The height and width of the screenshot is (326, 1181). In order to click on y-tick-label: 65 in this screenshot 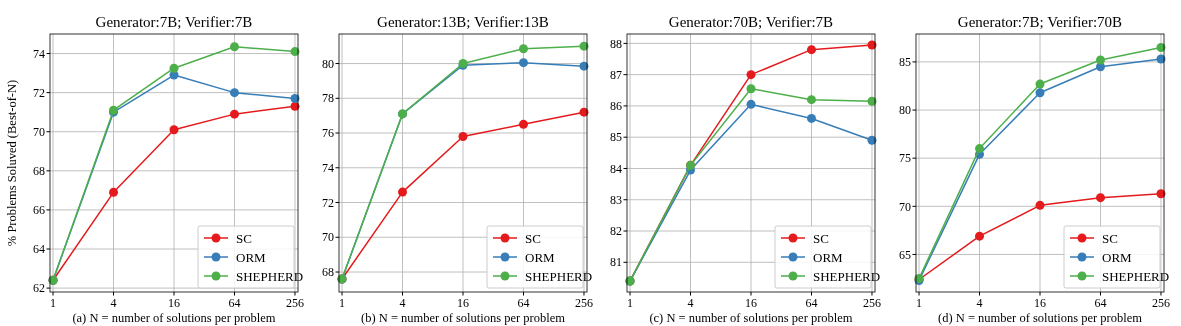, I will do `click(905, 254)`.